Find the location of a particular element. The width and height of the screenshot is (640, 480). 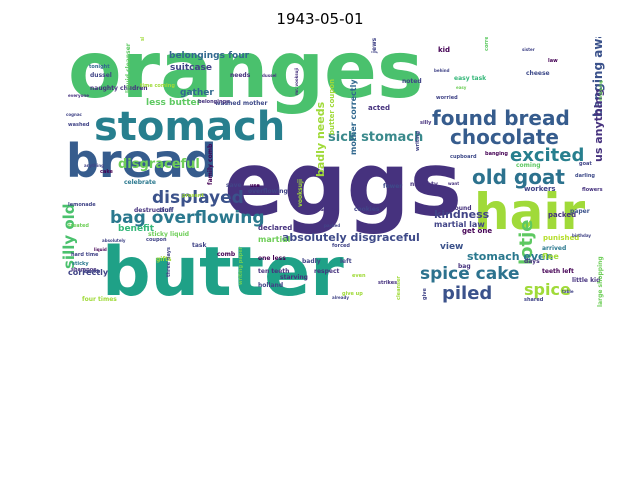

cloud-word: three days is located at coordinates (169, 262).